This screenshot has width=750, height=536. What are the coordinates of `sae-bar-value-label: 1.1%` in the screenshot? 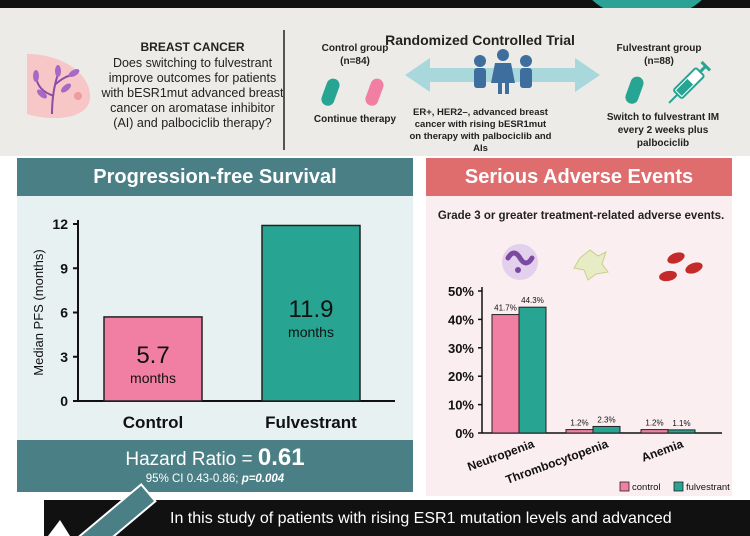 It's located at (681, 423).